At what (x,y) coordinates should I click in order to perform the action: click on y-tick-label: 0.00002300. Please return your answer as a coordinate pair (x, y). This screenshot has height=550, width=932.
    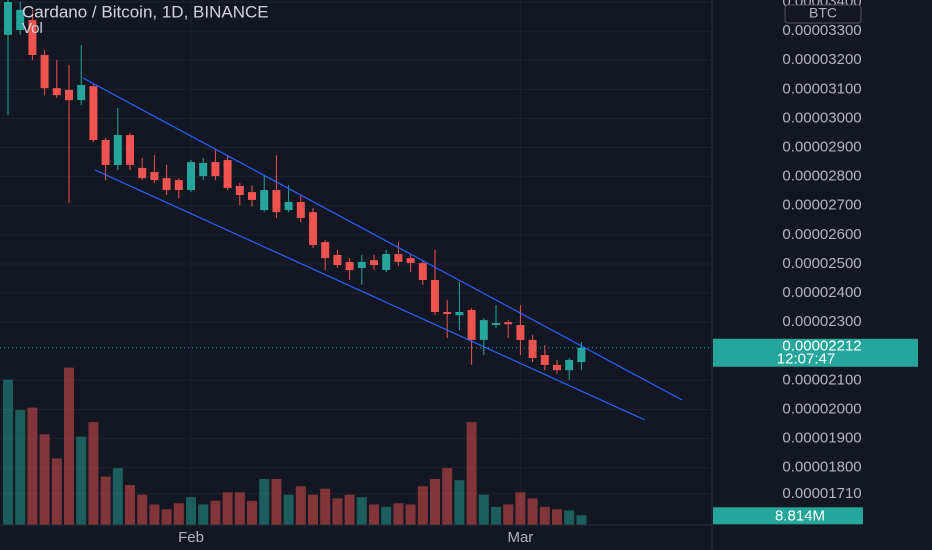
    Looking at the image, I should click on (821, 321).